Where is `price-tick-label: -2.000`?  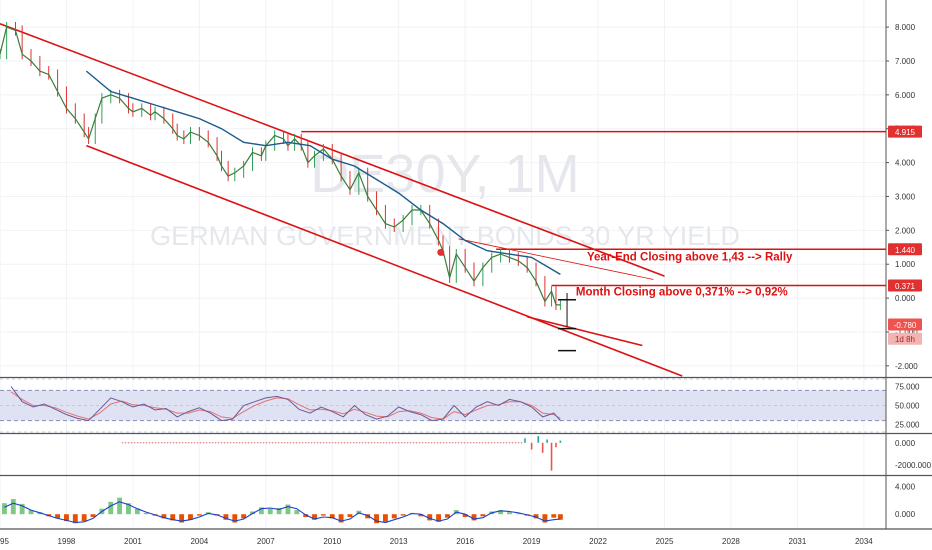
price-tick-label: -2.000 is located at coordinates (906, 366).